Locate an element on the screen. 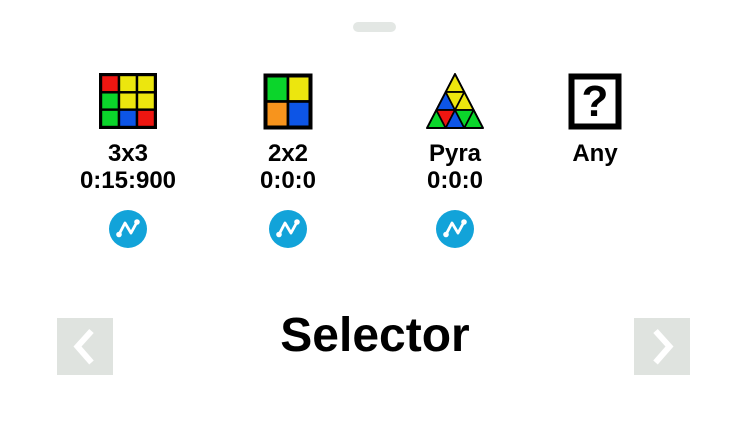 This screenshot has width=750, height=422. pyraminx-svg is located at coordinates (455, 101).